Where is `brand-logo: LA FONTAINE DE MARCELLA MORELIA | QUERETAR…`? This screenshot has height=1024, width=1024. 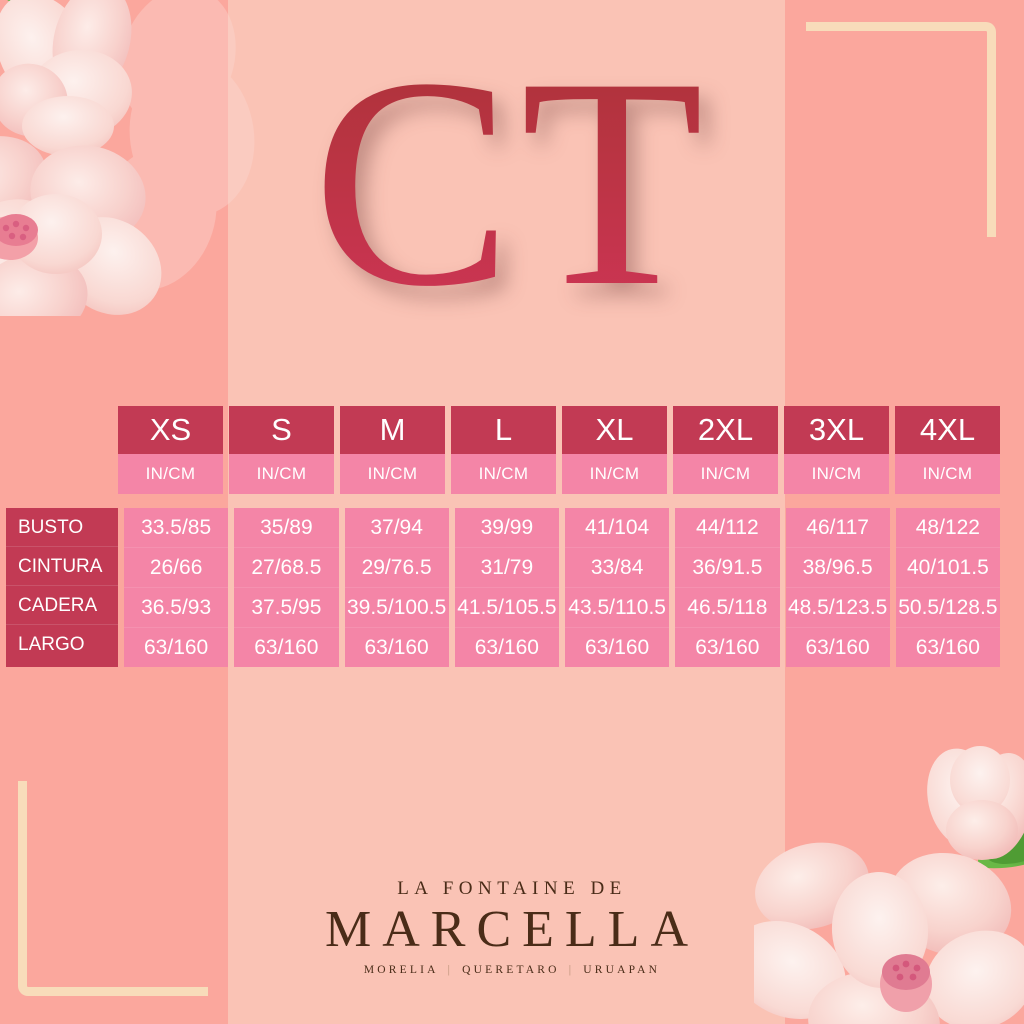
brand-logo: LA FONTAINE DE MARCELLA MORELIA | QUERETAR… is located at coordinates (512, 927).